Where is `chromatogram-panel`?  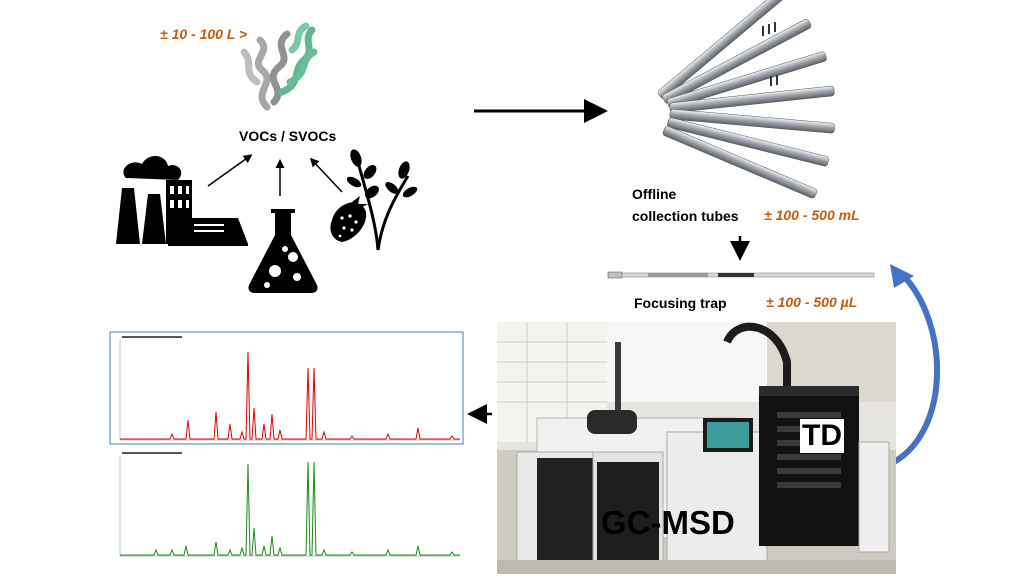 chromatogram-panel is located at coordinates (286, 444).